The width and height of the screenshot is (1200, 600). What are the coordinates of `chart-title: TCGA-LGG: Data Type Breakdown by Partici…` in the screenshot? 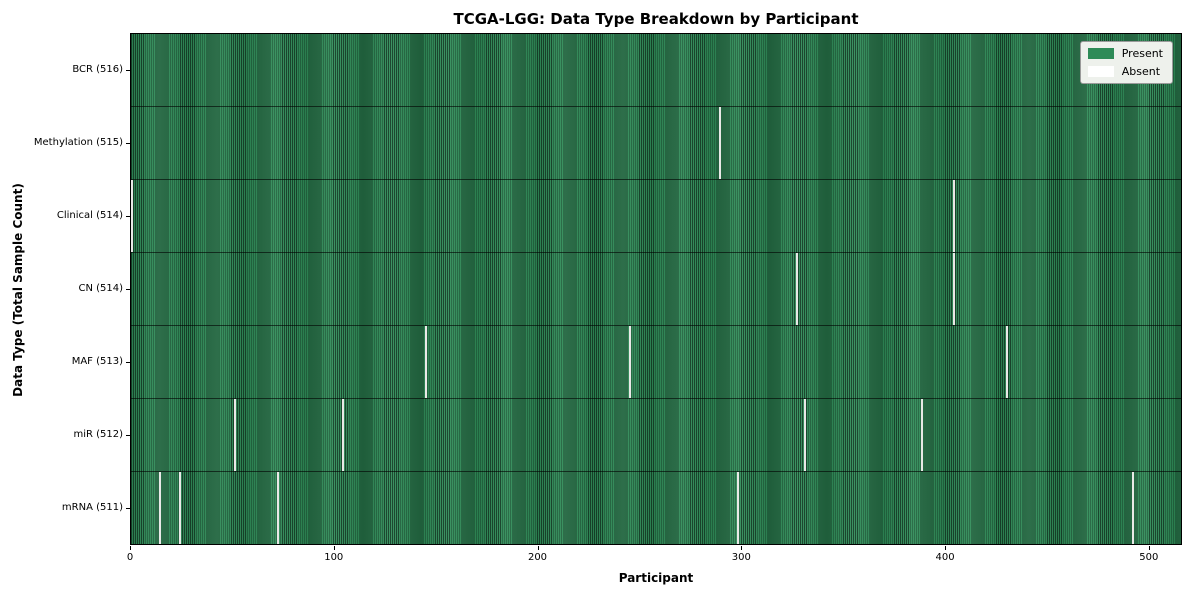 It's located at (656, 19).